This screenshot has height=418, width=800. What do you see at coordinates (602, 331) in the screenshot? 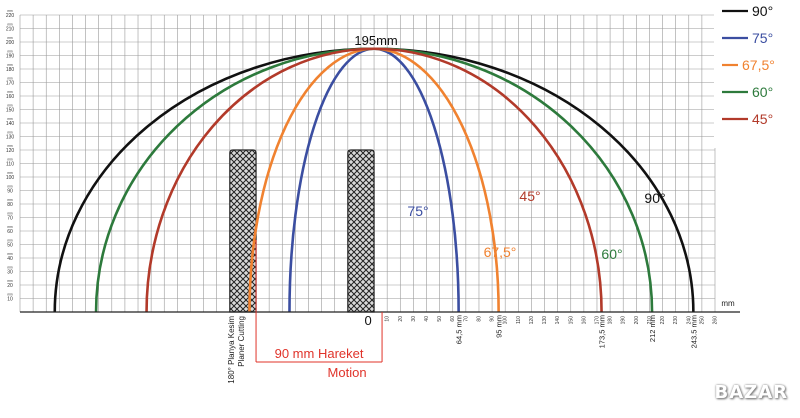
I see `end-distance-label: 173,5 mm` at bounding box center [602, 331].